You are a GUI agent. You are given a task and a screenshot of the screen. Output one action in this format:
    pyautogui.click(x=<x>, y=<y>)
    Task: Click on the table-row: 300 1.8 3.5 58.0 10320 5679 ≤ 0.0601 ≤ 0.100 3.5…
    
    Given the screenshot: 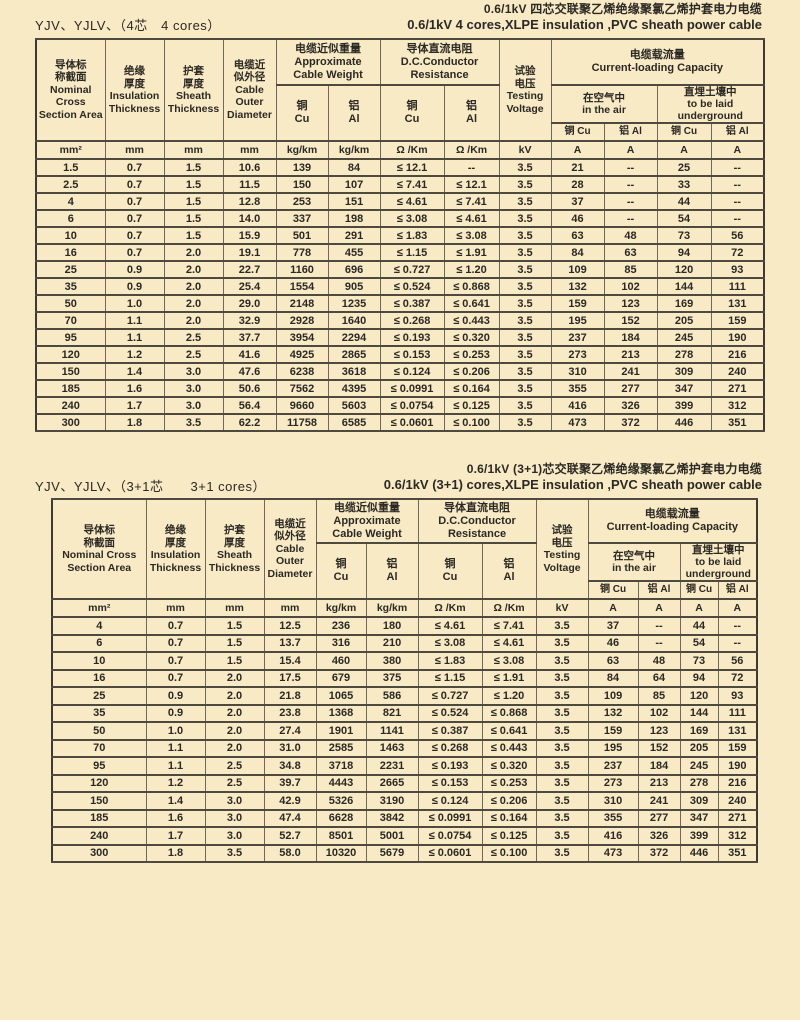 What is the action you would take?
    pyautogui.click(x=404, y=853)
    